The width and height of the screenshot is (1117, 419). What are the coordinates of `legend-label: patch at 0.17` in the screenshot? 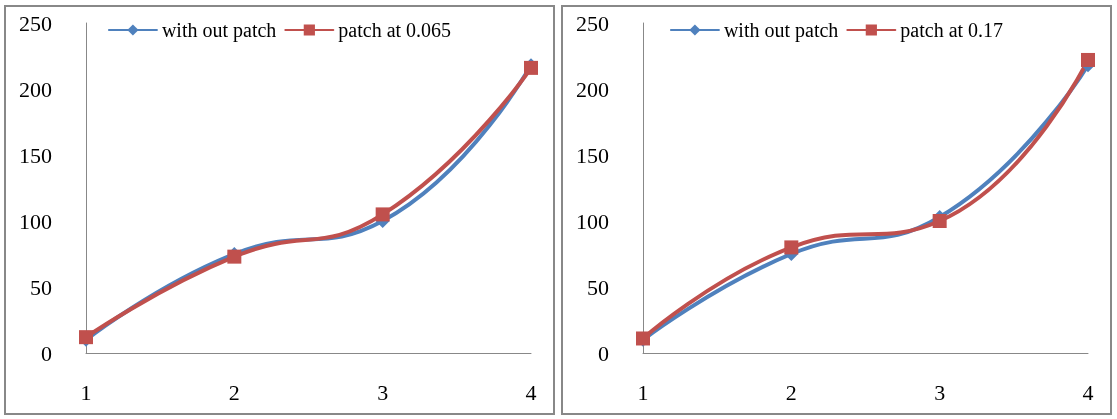 It's located at (952, 30).